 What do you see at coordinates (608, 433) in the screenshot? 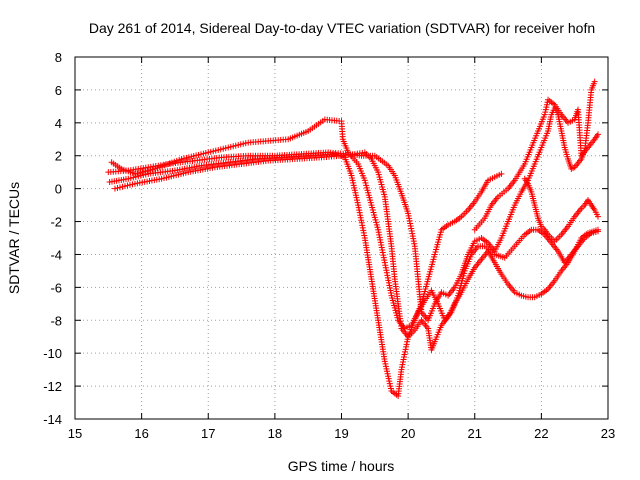
I see `x-tick-label: 23` at bounding box center [608, 433].